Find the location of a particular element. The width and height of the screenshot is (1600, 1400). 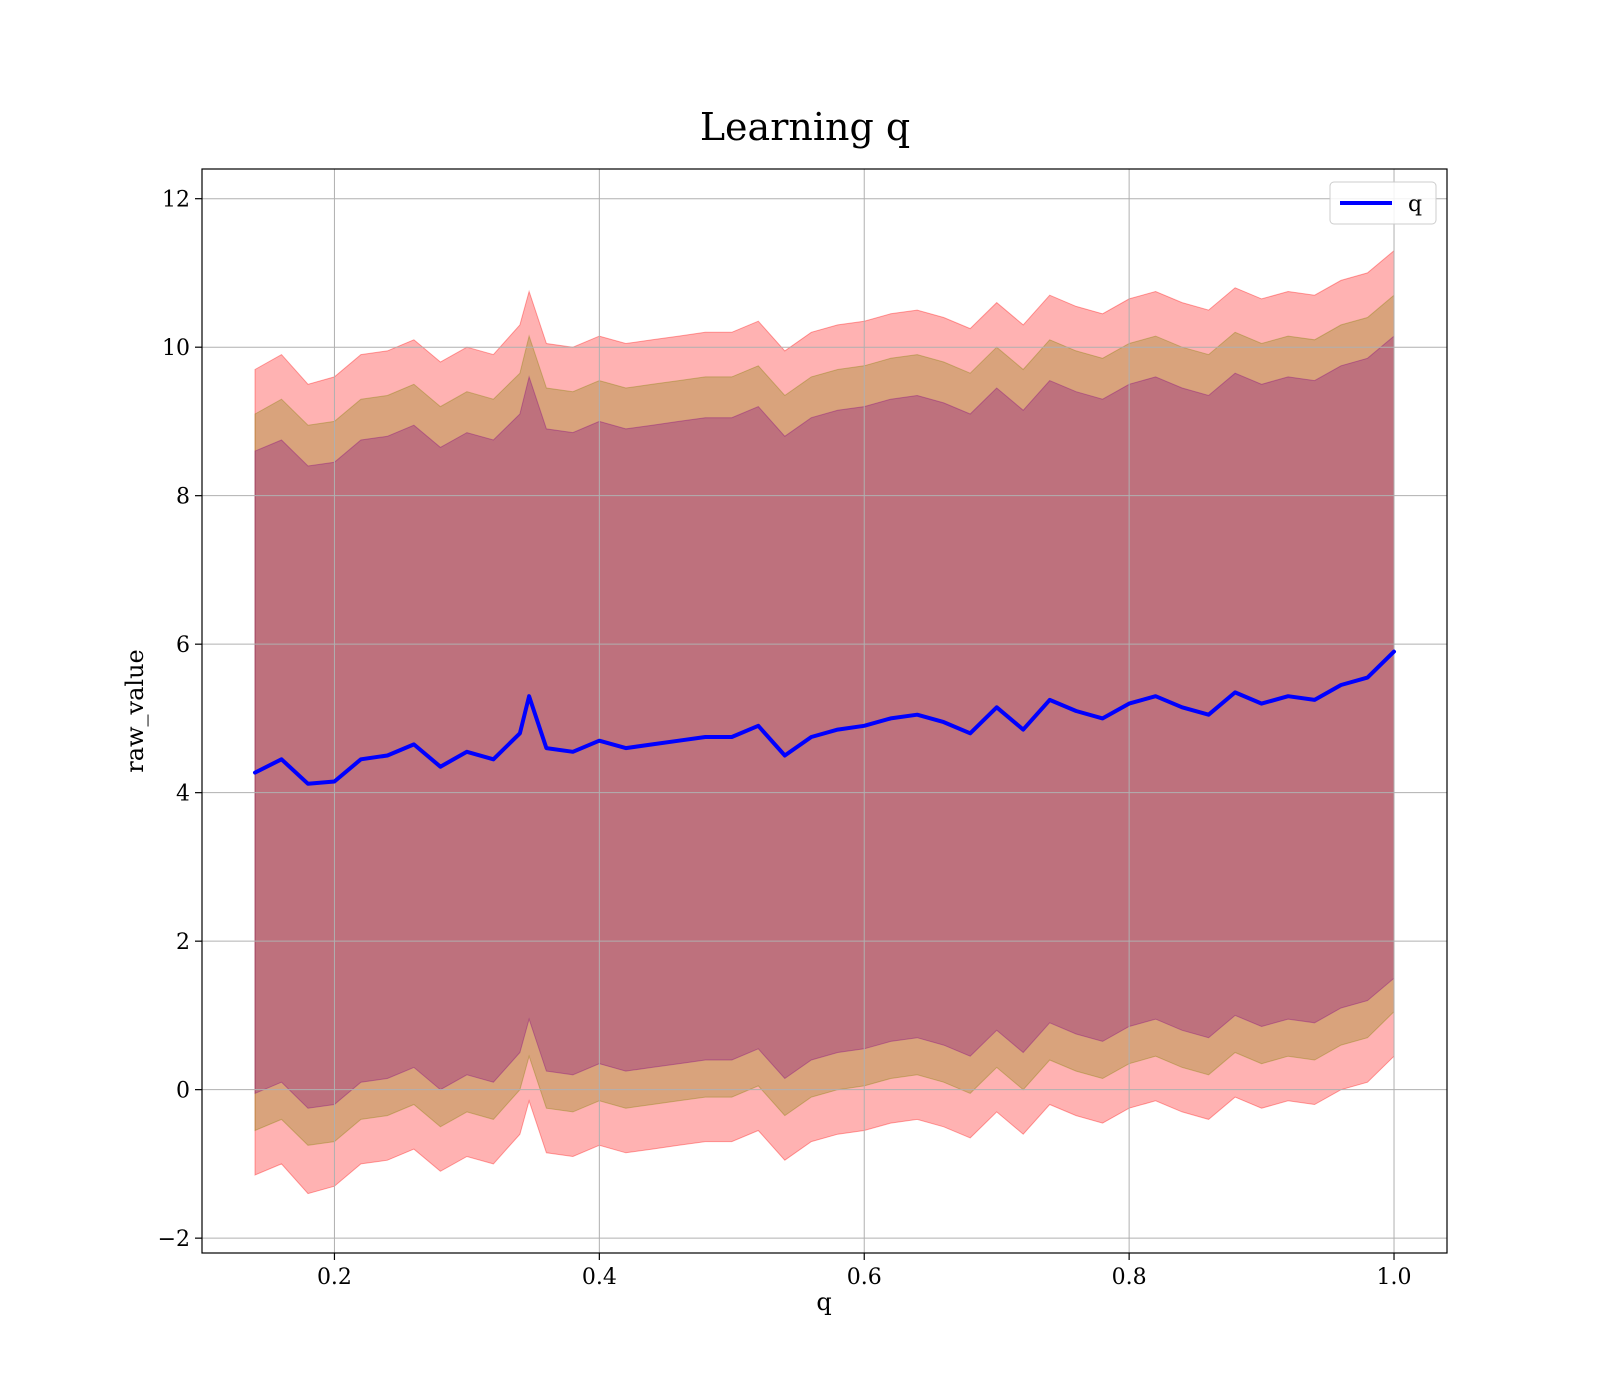

y-tick-label-3: 4 is located at coordinates (183, 794).